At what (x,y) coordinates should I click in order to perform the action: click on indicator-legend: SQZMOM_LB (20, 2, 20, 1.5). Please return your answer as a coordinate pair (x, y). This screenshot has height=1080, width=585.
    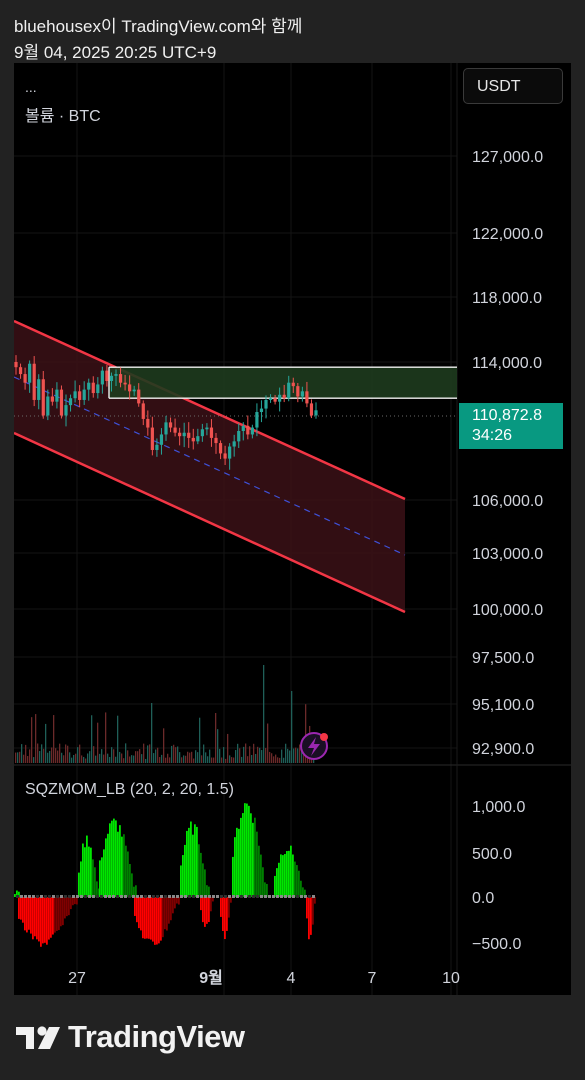
    Looking at the image, I should click on (129, 789).